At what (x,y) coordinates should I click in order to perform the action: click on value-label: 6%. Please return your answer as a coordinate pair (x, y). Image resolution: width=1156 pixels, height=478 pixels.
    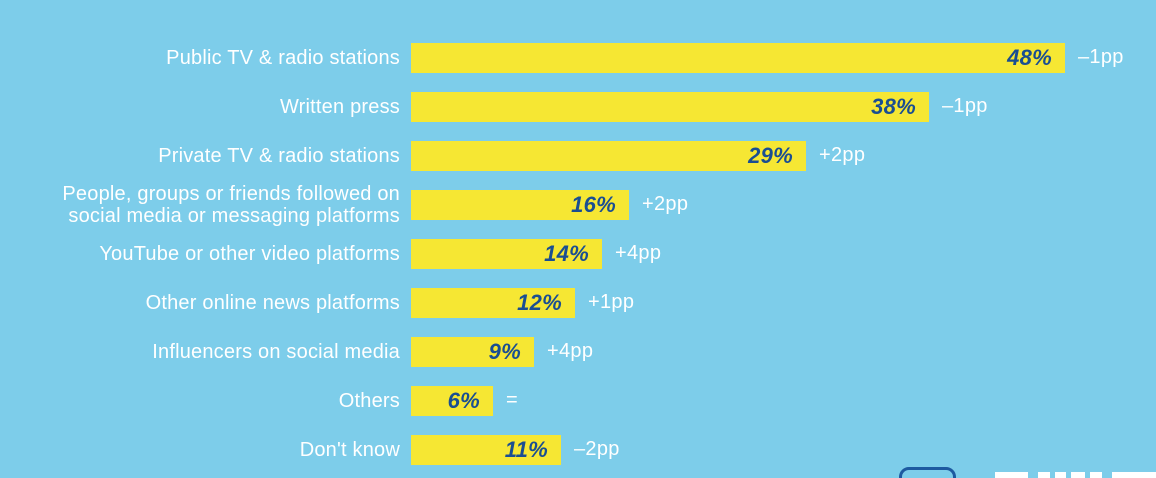
    Looking at the image, I should click on (463, 400).